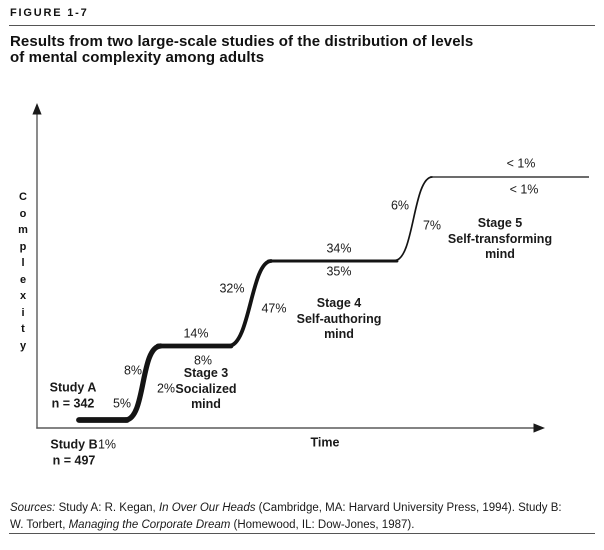 The width and height of the screenshot is (604, 550). Describe the element at coordinates (74, 452) in the screenshot. I see `study-b-label: Study B n = 497` at that location.